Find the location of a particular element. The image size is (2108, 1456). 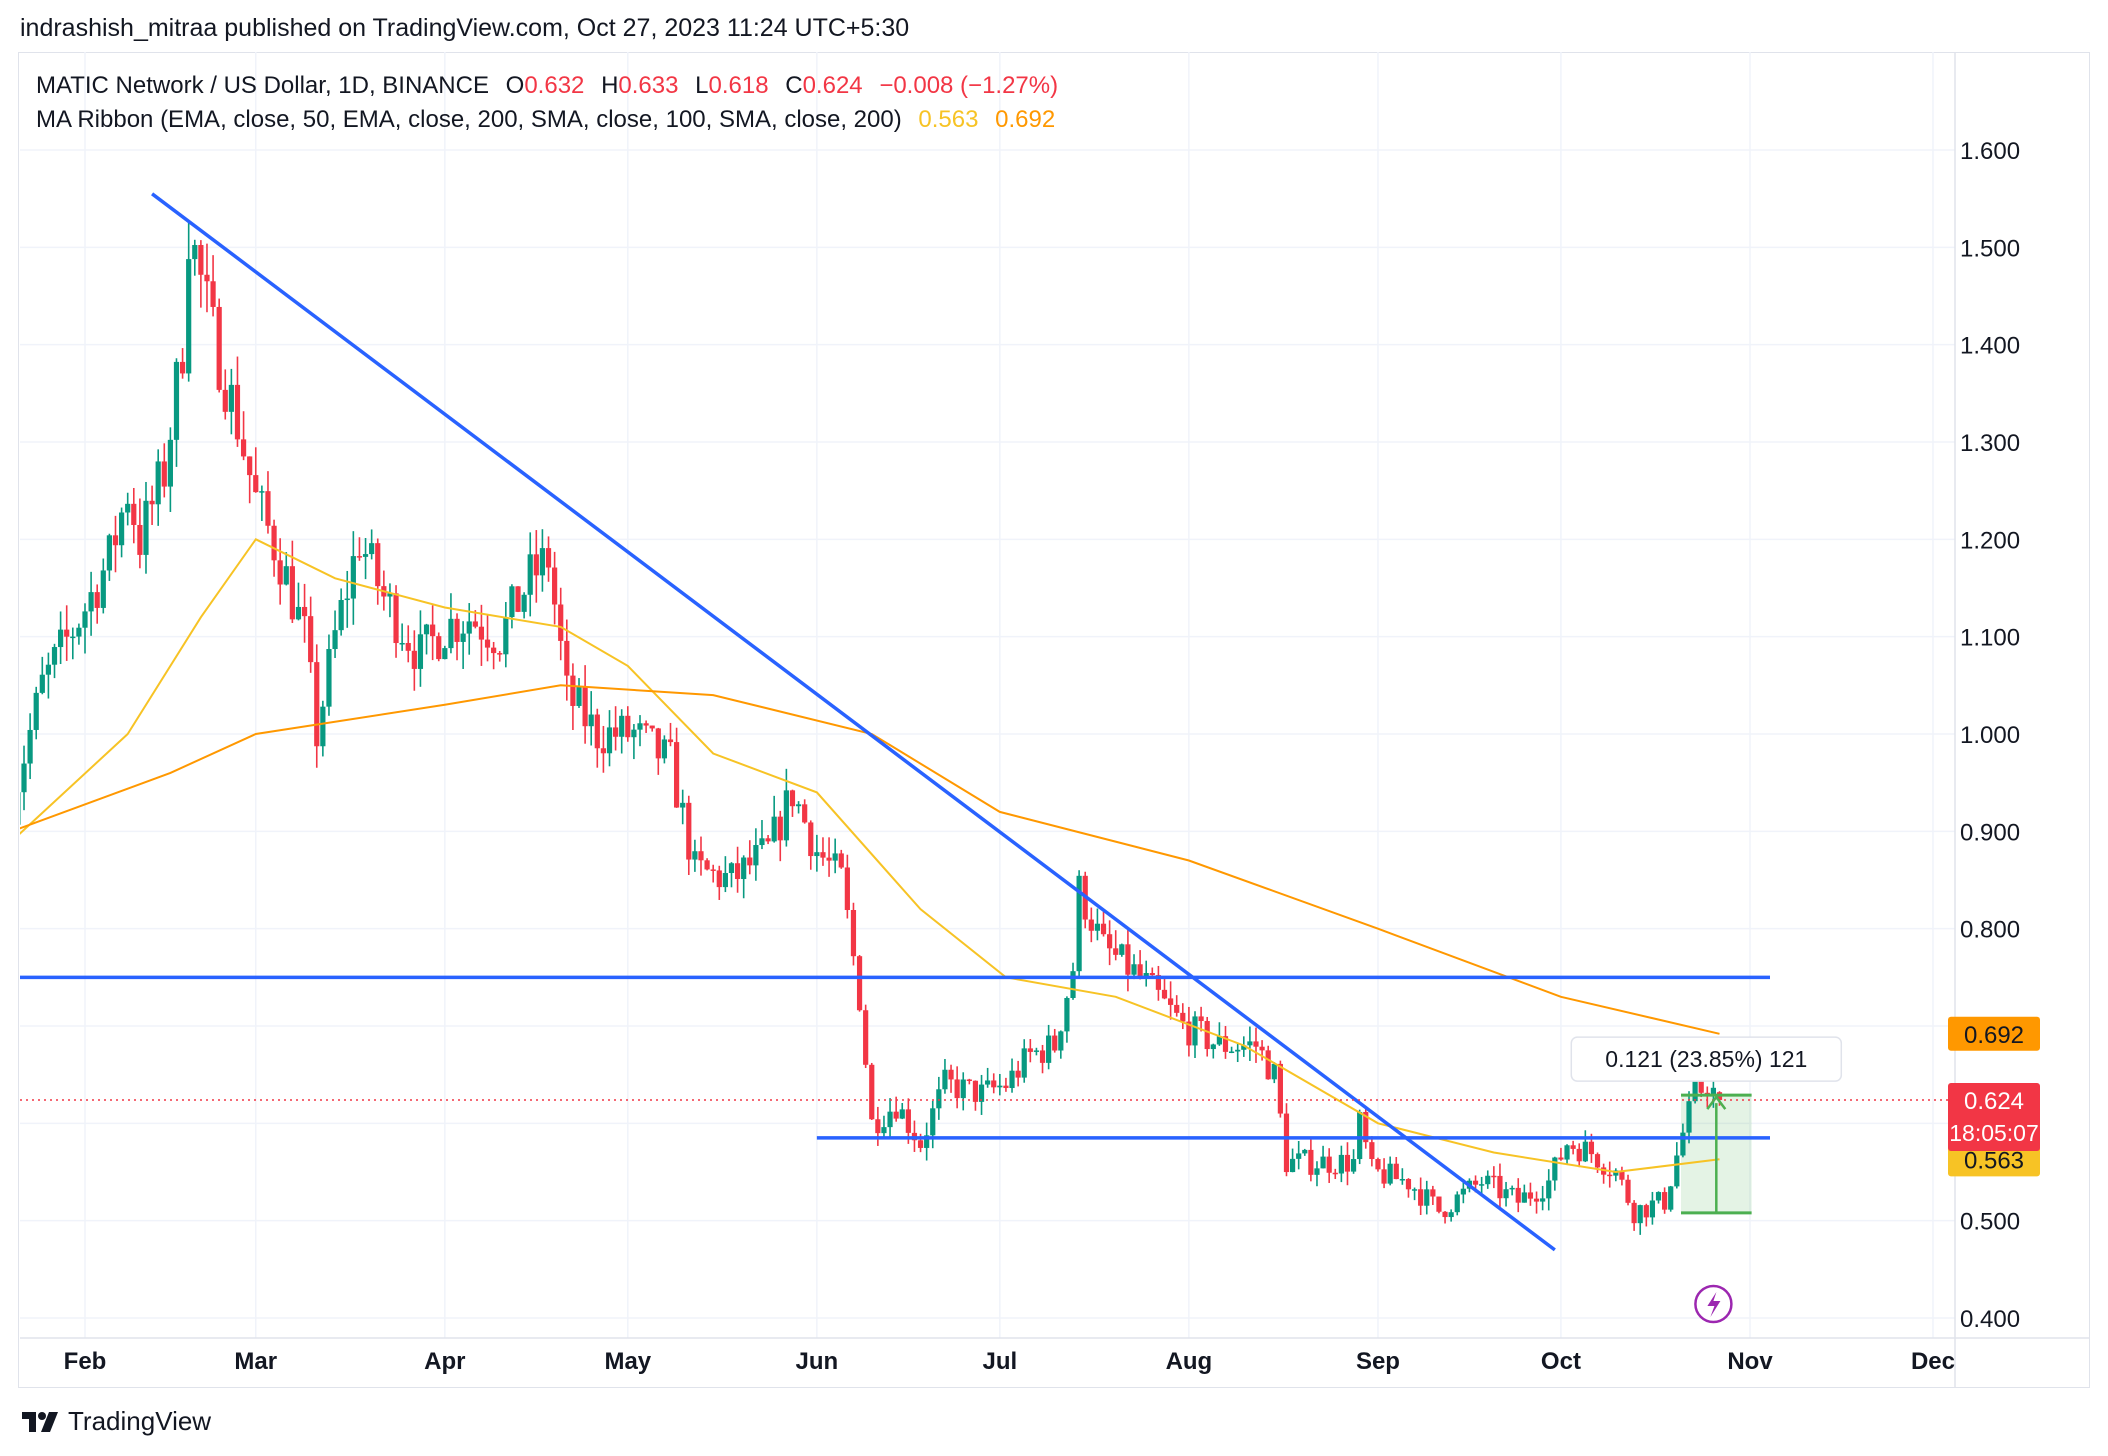

tradingview-brand: TradingView is located at coordinates (116, 1421).